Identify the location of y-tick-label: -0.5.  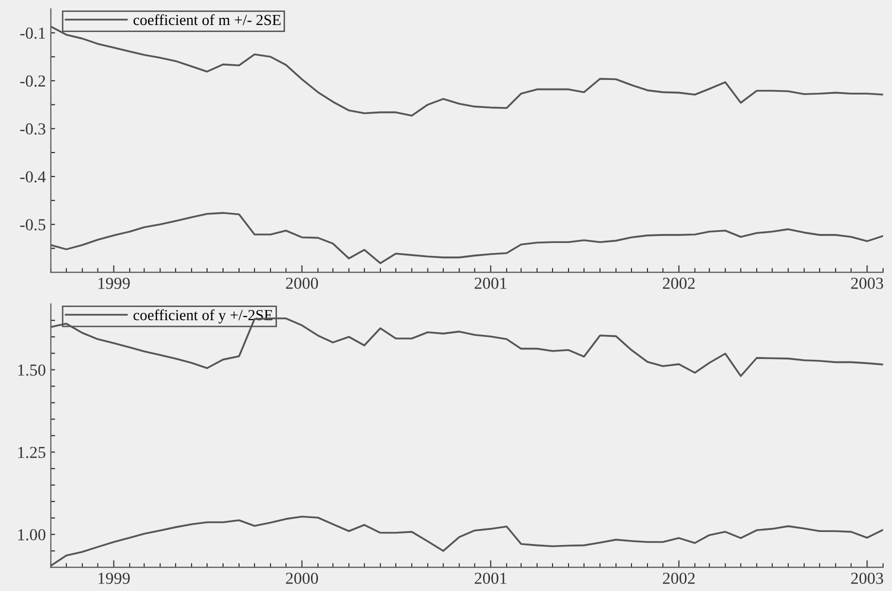
(33, 224).